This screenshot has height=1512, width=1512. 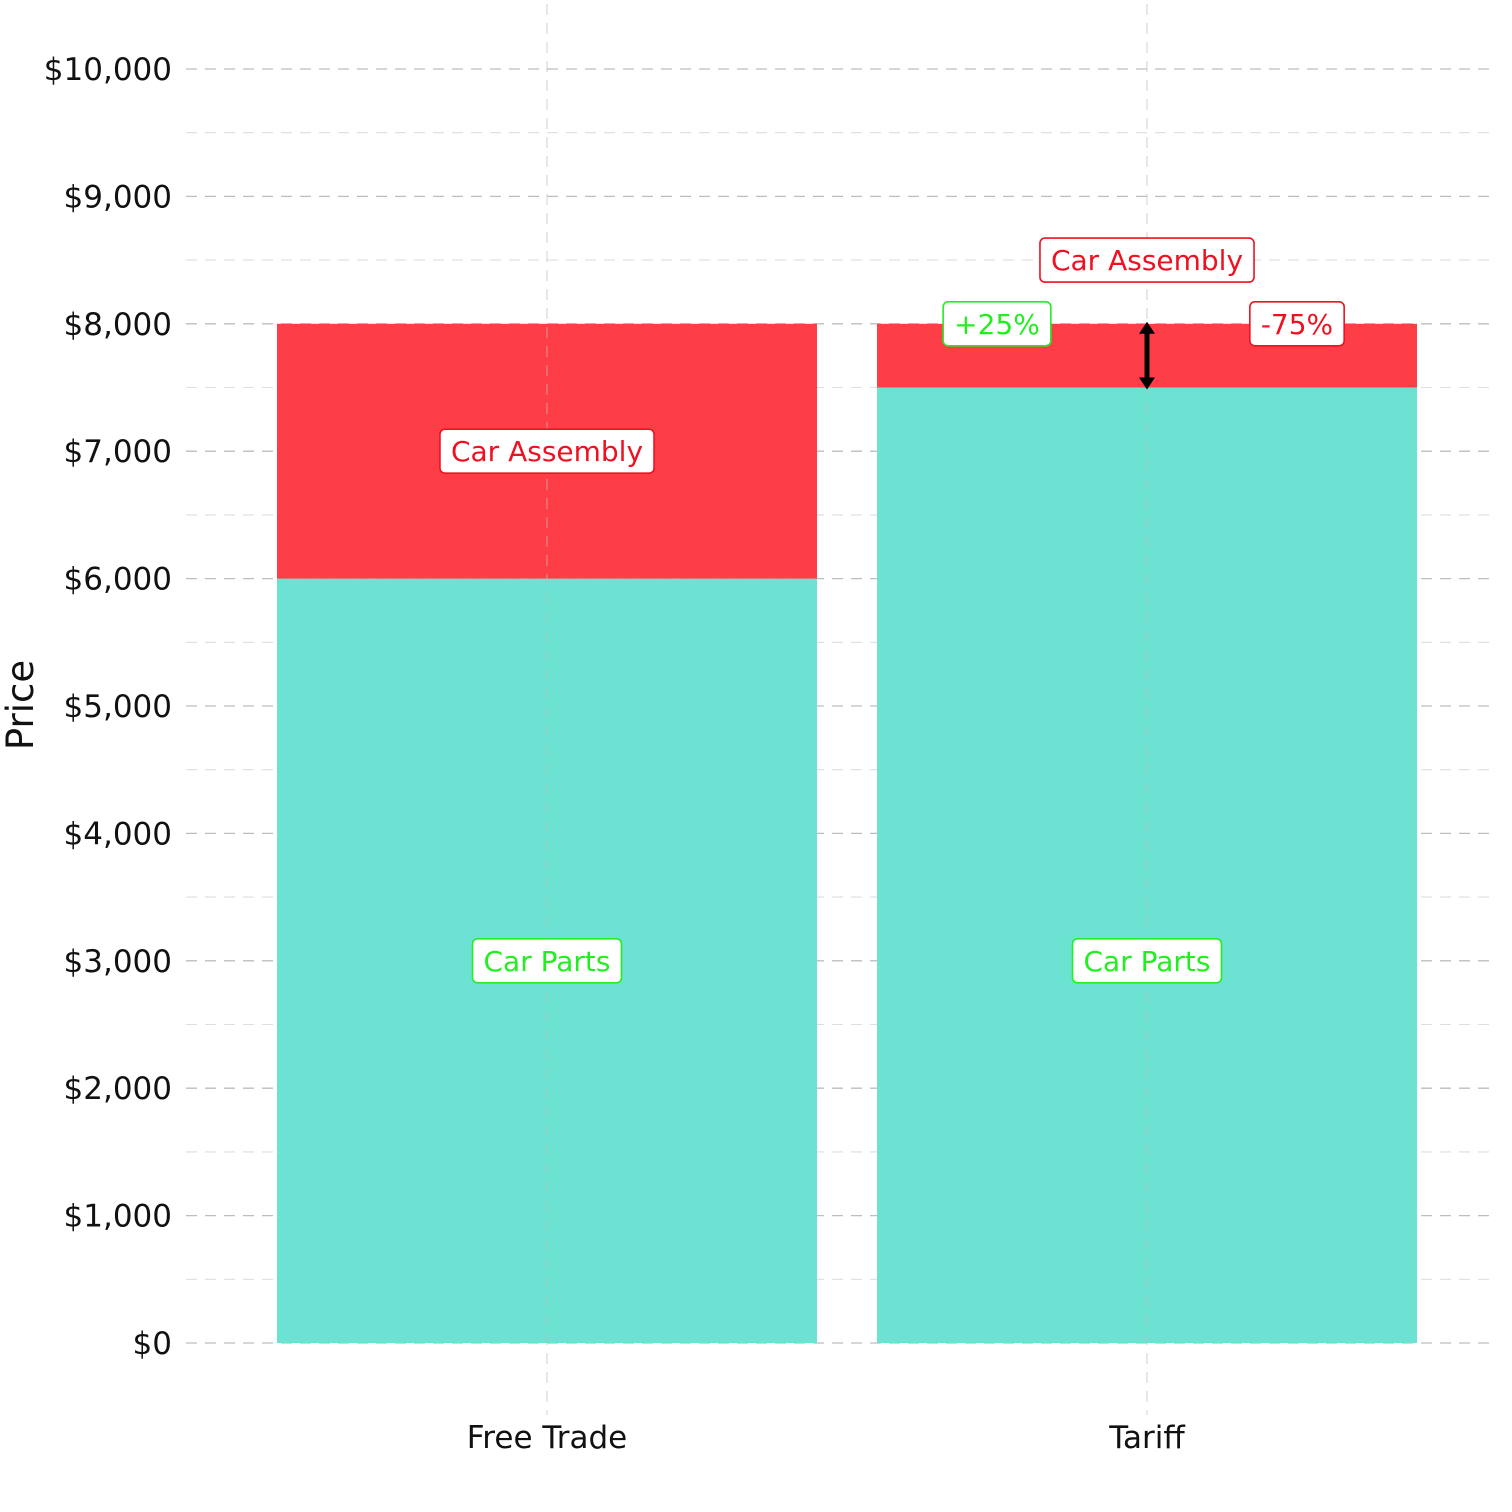 I want to click on y-tick-label: $7,000, so click(x=118, y=452).